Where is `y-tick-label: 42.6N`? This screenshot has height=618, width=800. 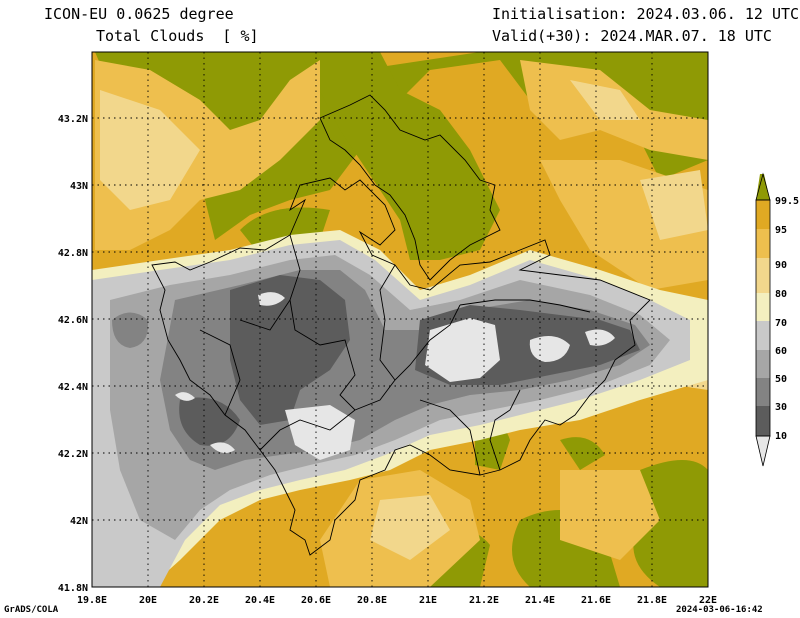 y-tick-label: 42.6N is located at coordinates (73, 320).